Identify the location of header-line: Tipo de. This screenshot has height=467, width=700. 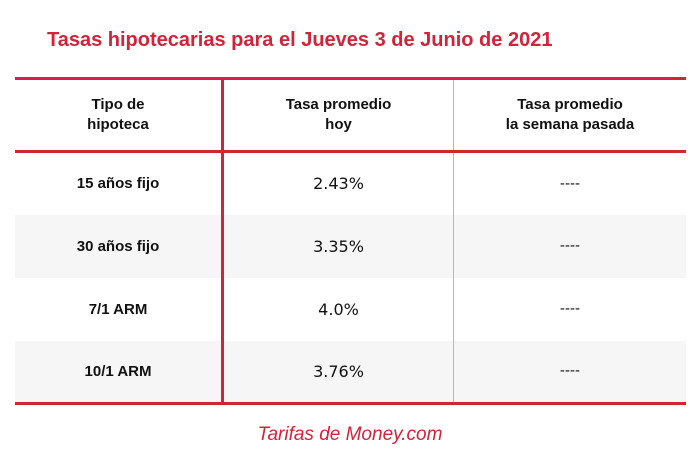
(118, 104).